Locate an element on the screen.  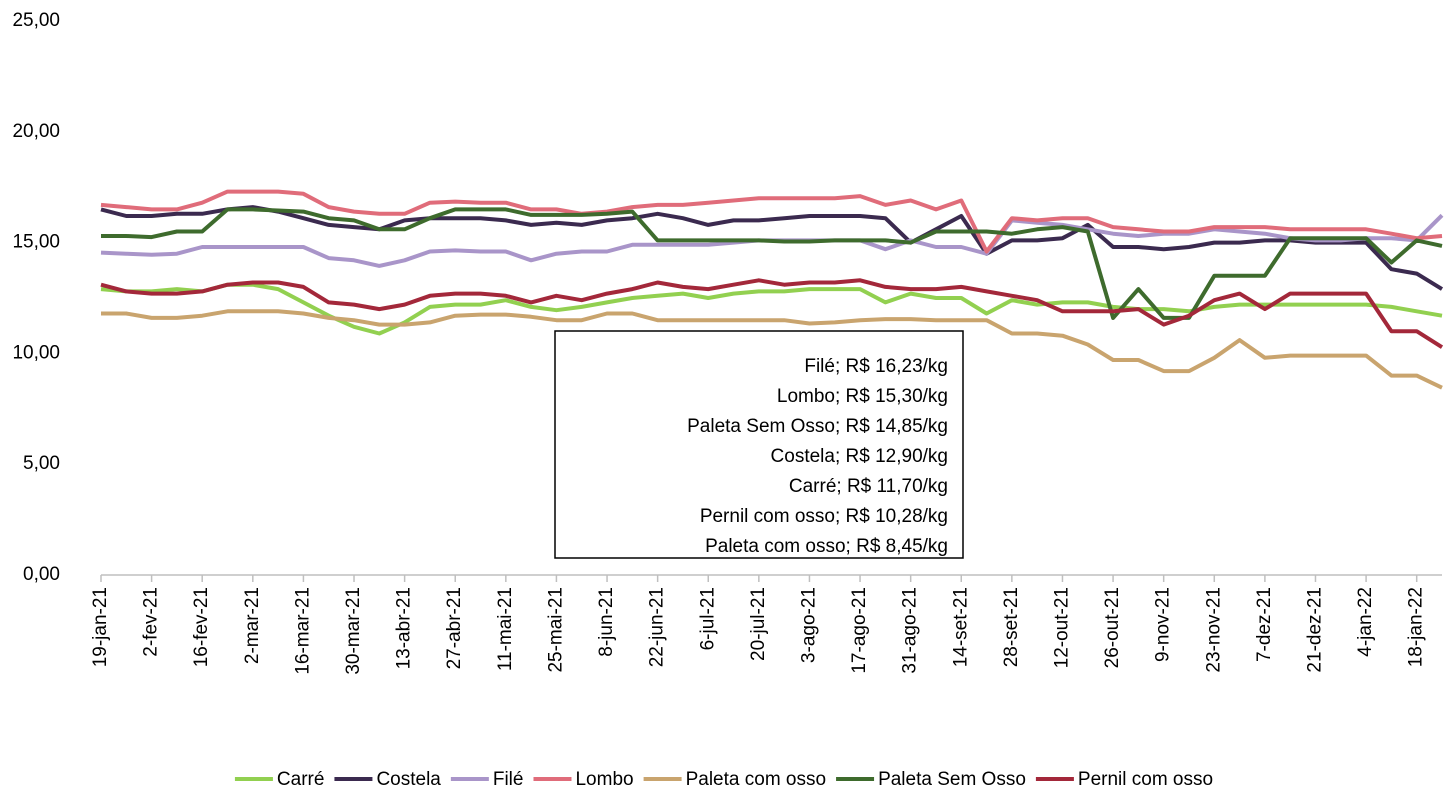
annotation-text: Lombo; R$ 15,30/kg is located at coordinates (862, 396).